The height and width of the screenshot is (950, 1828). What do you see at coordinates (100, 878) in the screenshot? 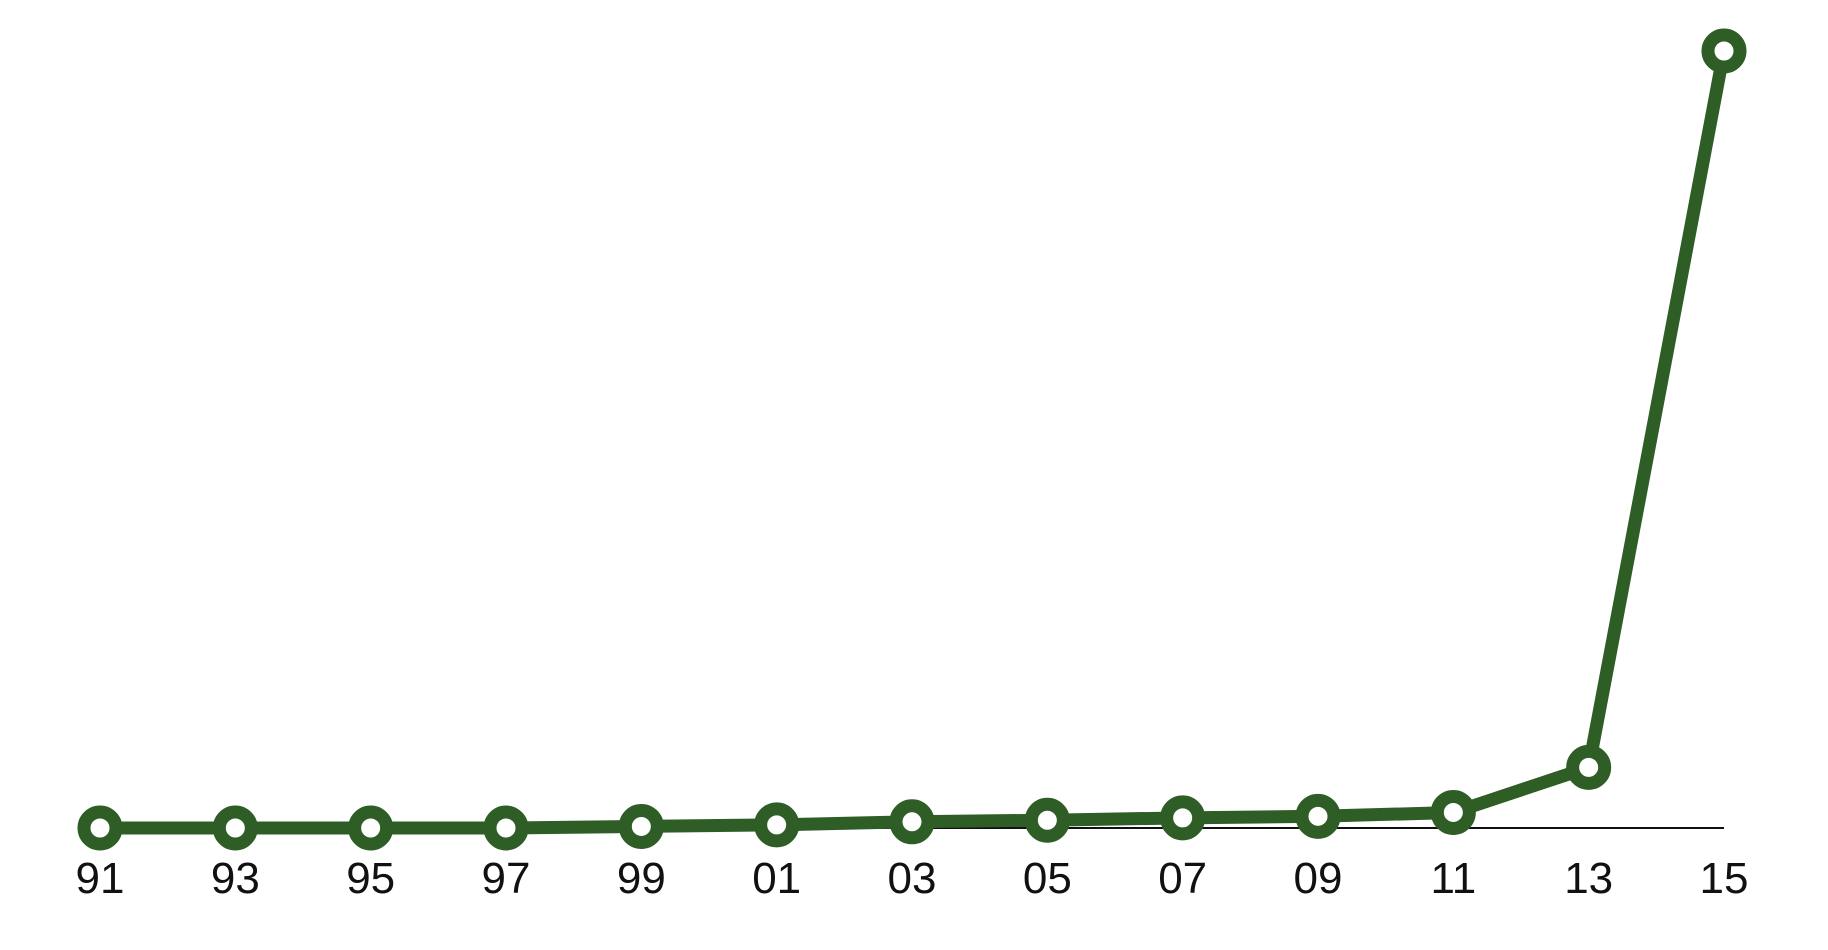
I see `x-tick-label-91: 91` at bounding box center [100, 878].